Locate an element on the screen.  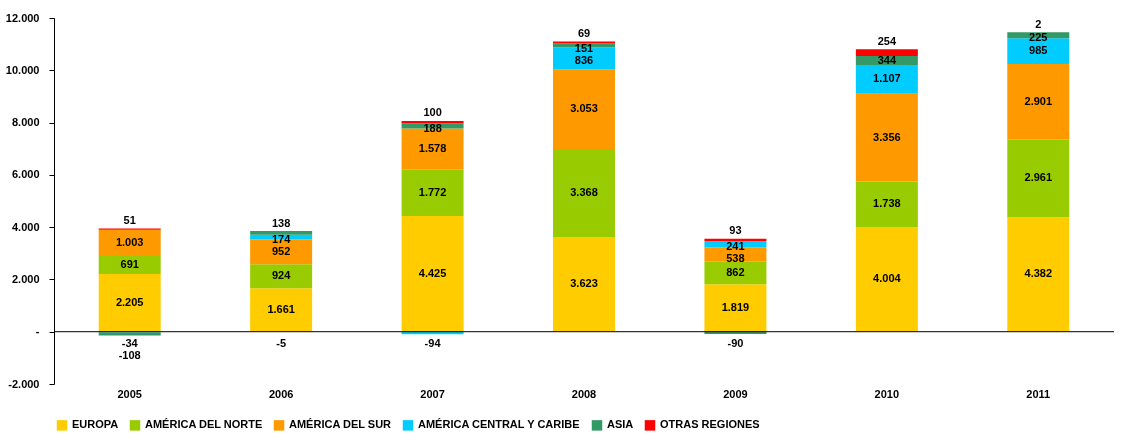
data-label: 1.661 is located at coordinates (281, 309).